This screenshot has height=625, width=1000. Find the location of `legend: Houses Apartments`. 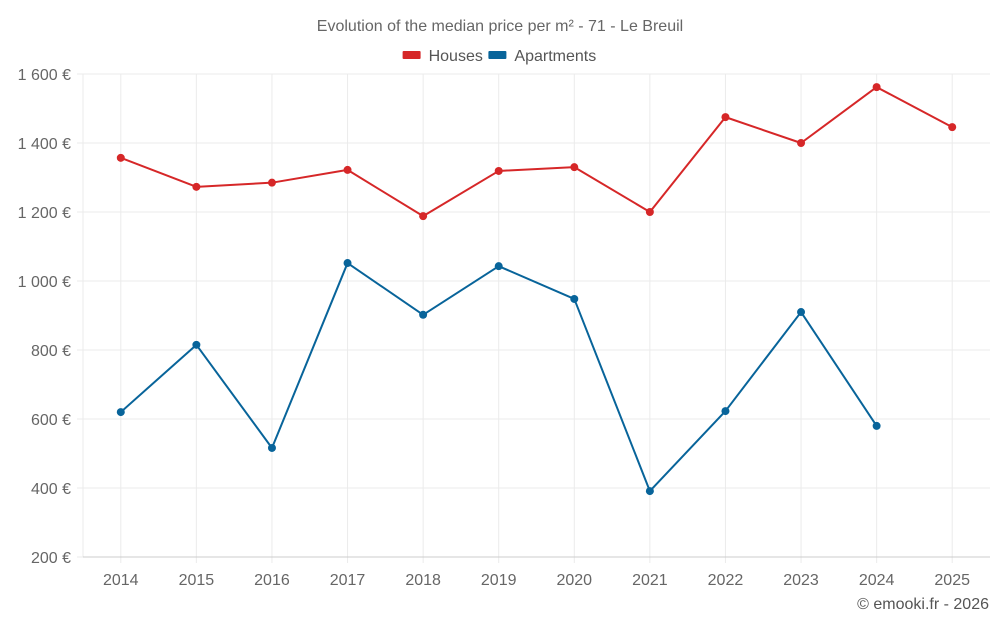

legend: Houses Apartments is located at coordinates (499, 56).